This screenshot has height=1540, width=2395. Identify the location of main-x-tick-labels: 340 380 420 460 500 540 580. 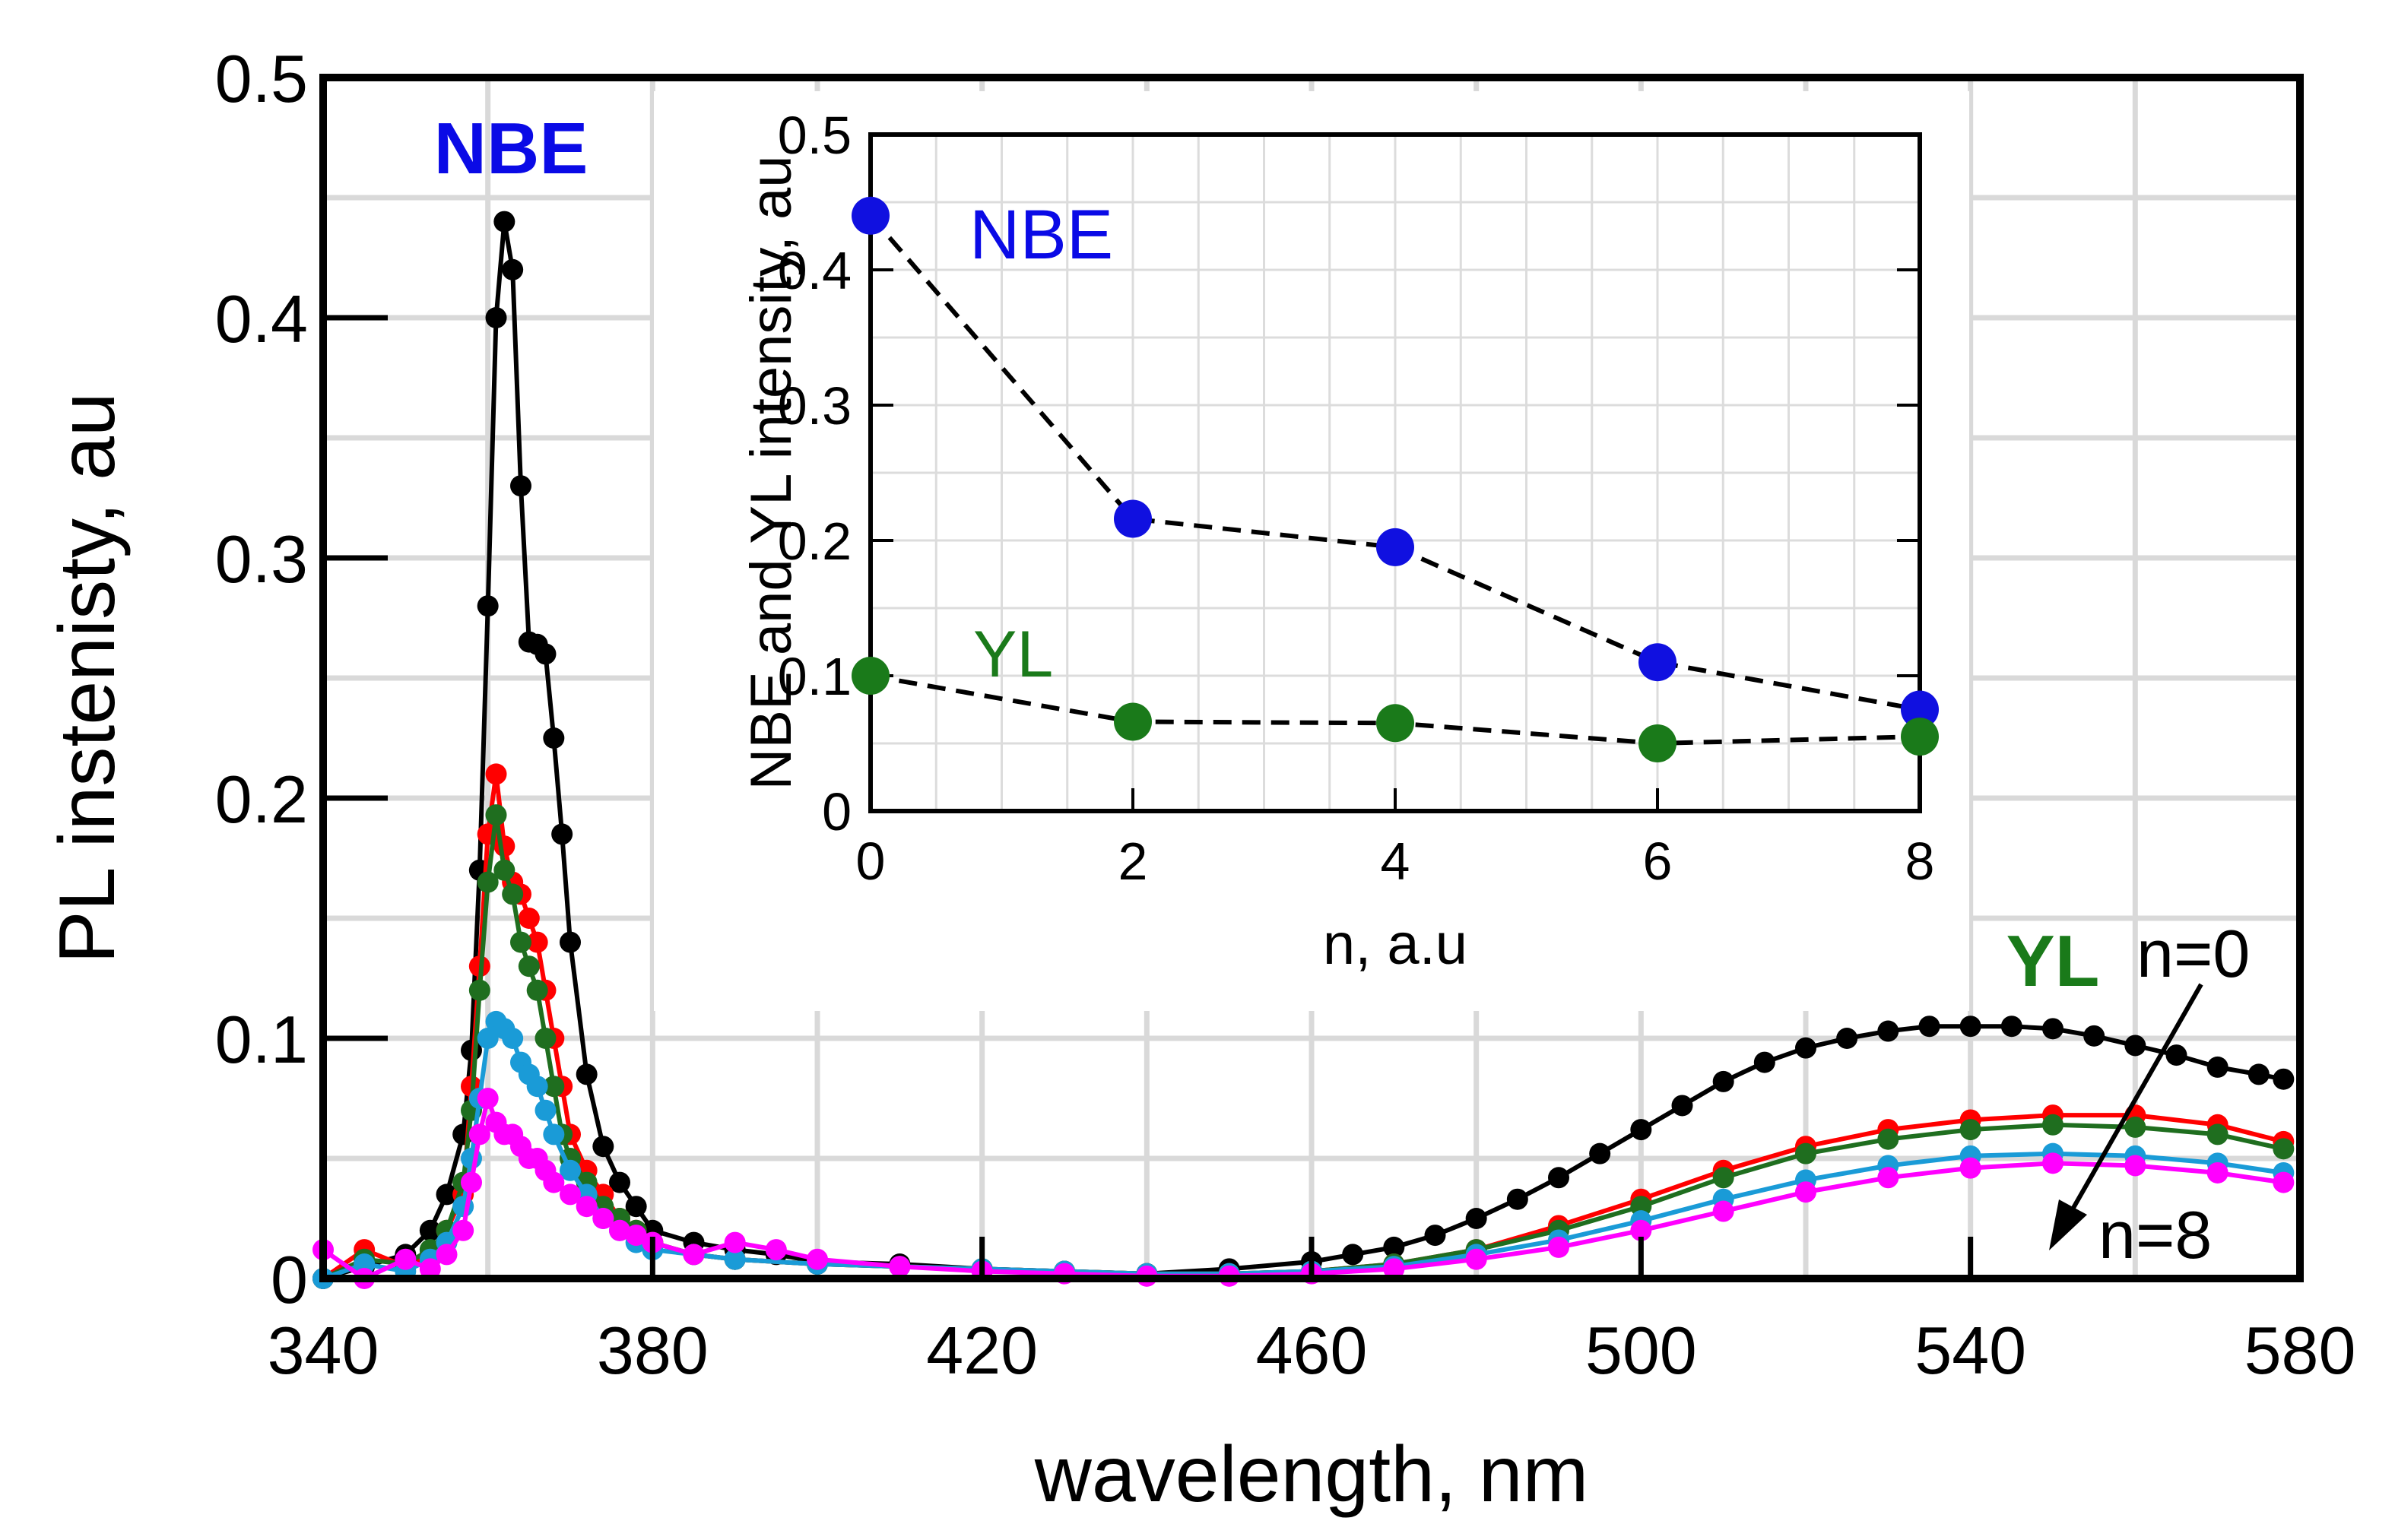
(1312, 1351).